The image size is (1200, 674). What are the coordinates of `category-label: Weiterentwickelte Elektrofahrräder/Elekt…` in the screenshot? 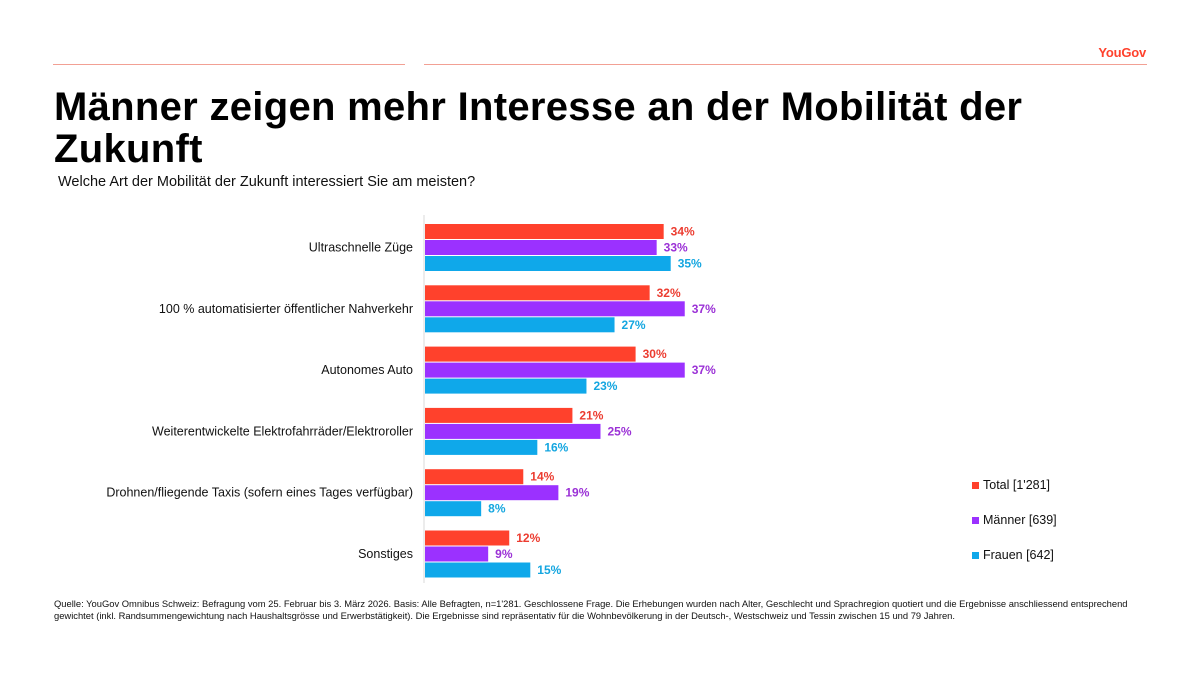 It's located at (282, 431).